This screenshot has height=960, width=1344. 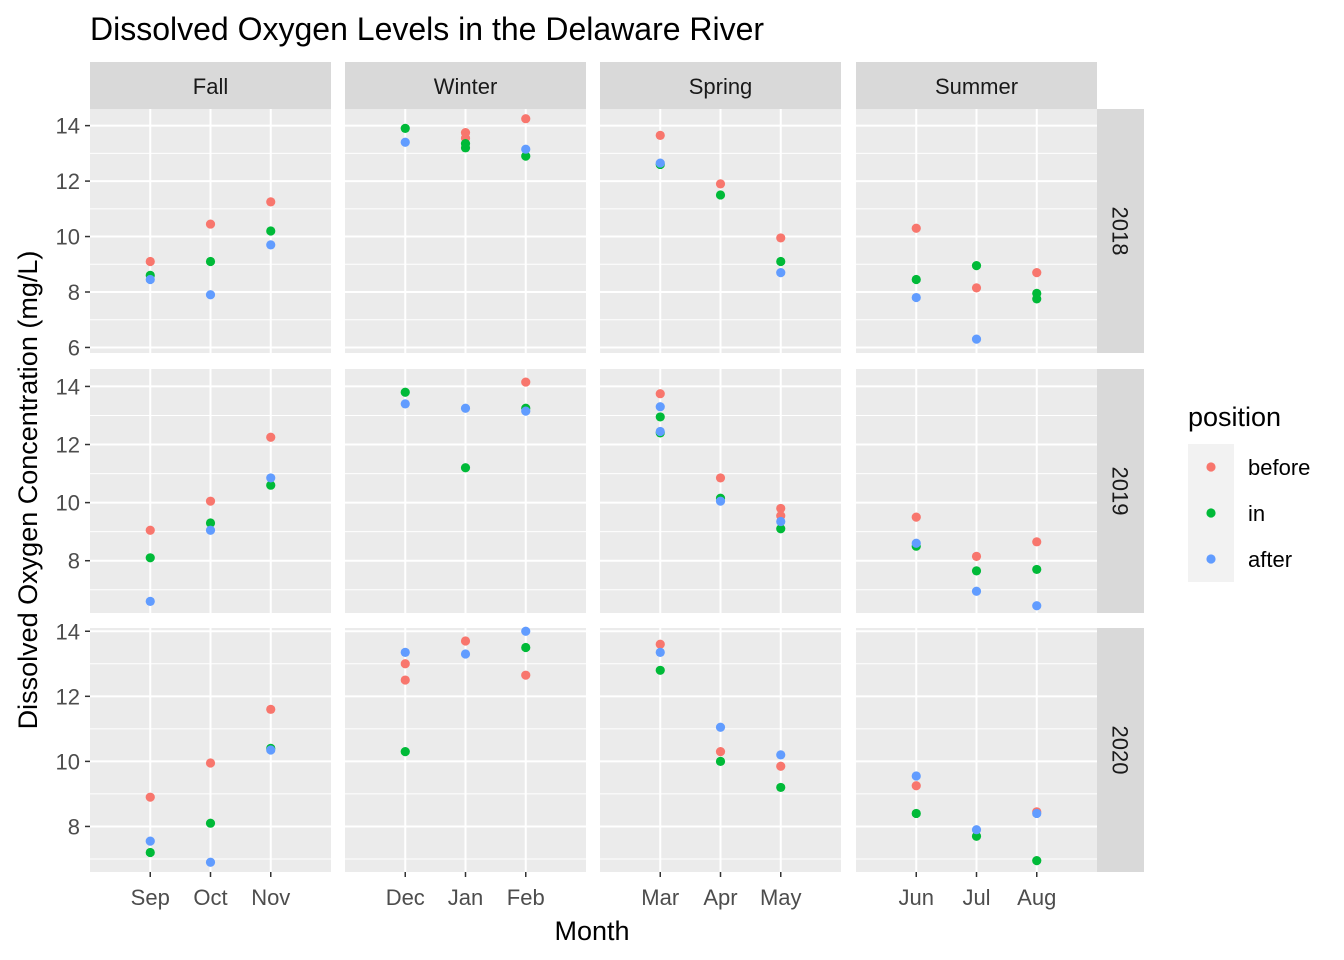 What do you see at coordinates (465, 749) in the screenshot?
I see `panel-winter-2020` at bounding box center [465, 749].